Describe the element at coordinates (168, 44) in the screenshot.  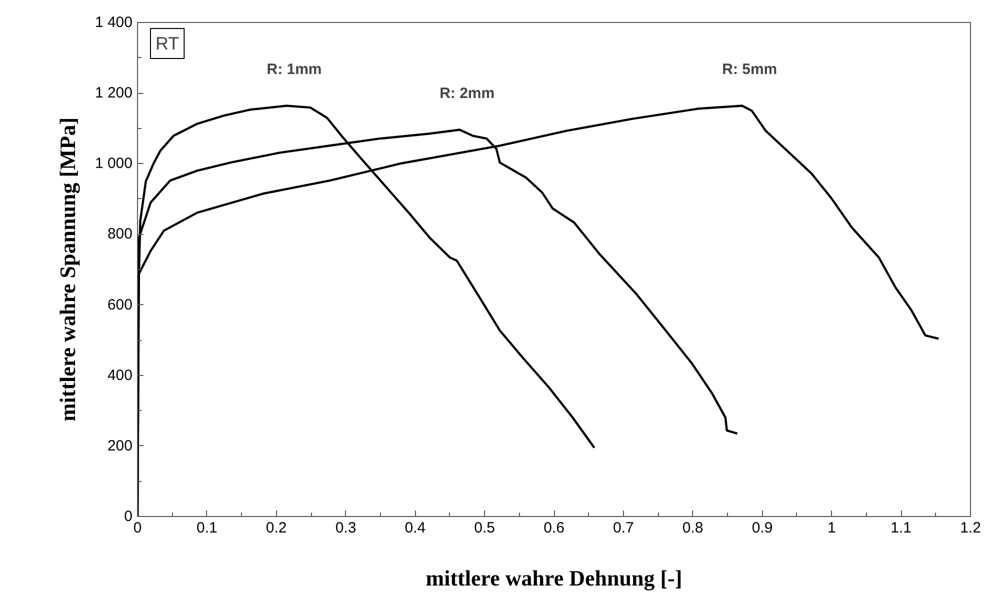
I see `annotation: RT` at that location.